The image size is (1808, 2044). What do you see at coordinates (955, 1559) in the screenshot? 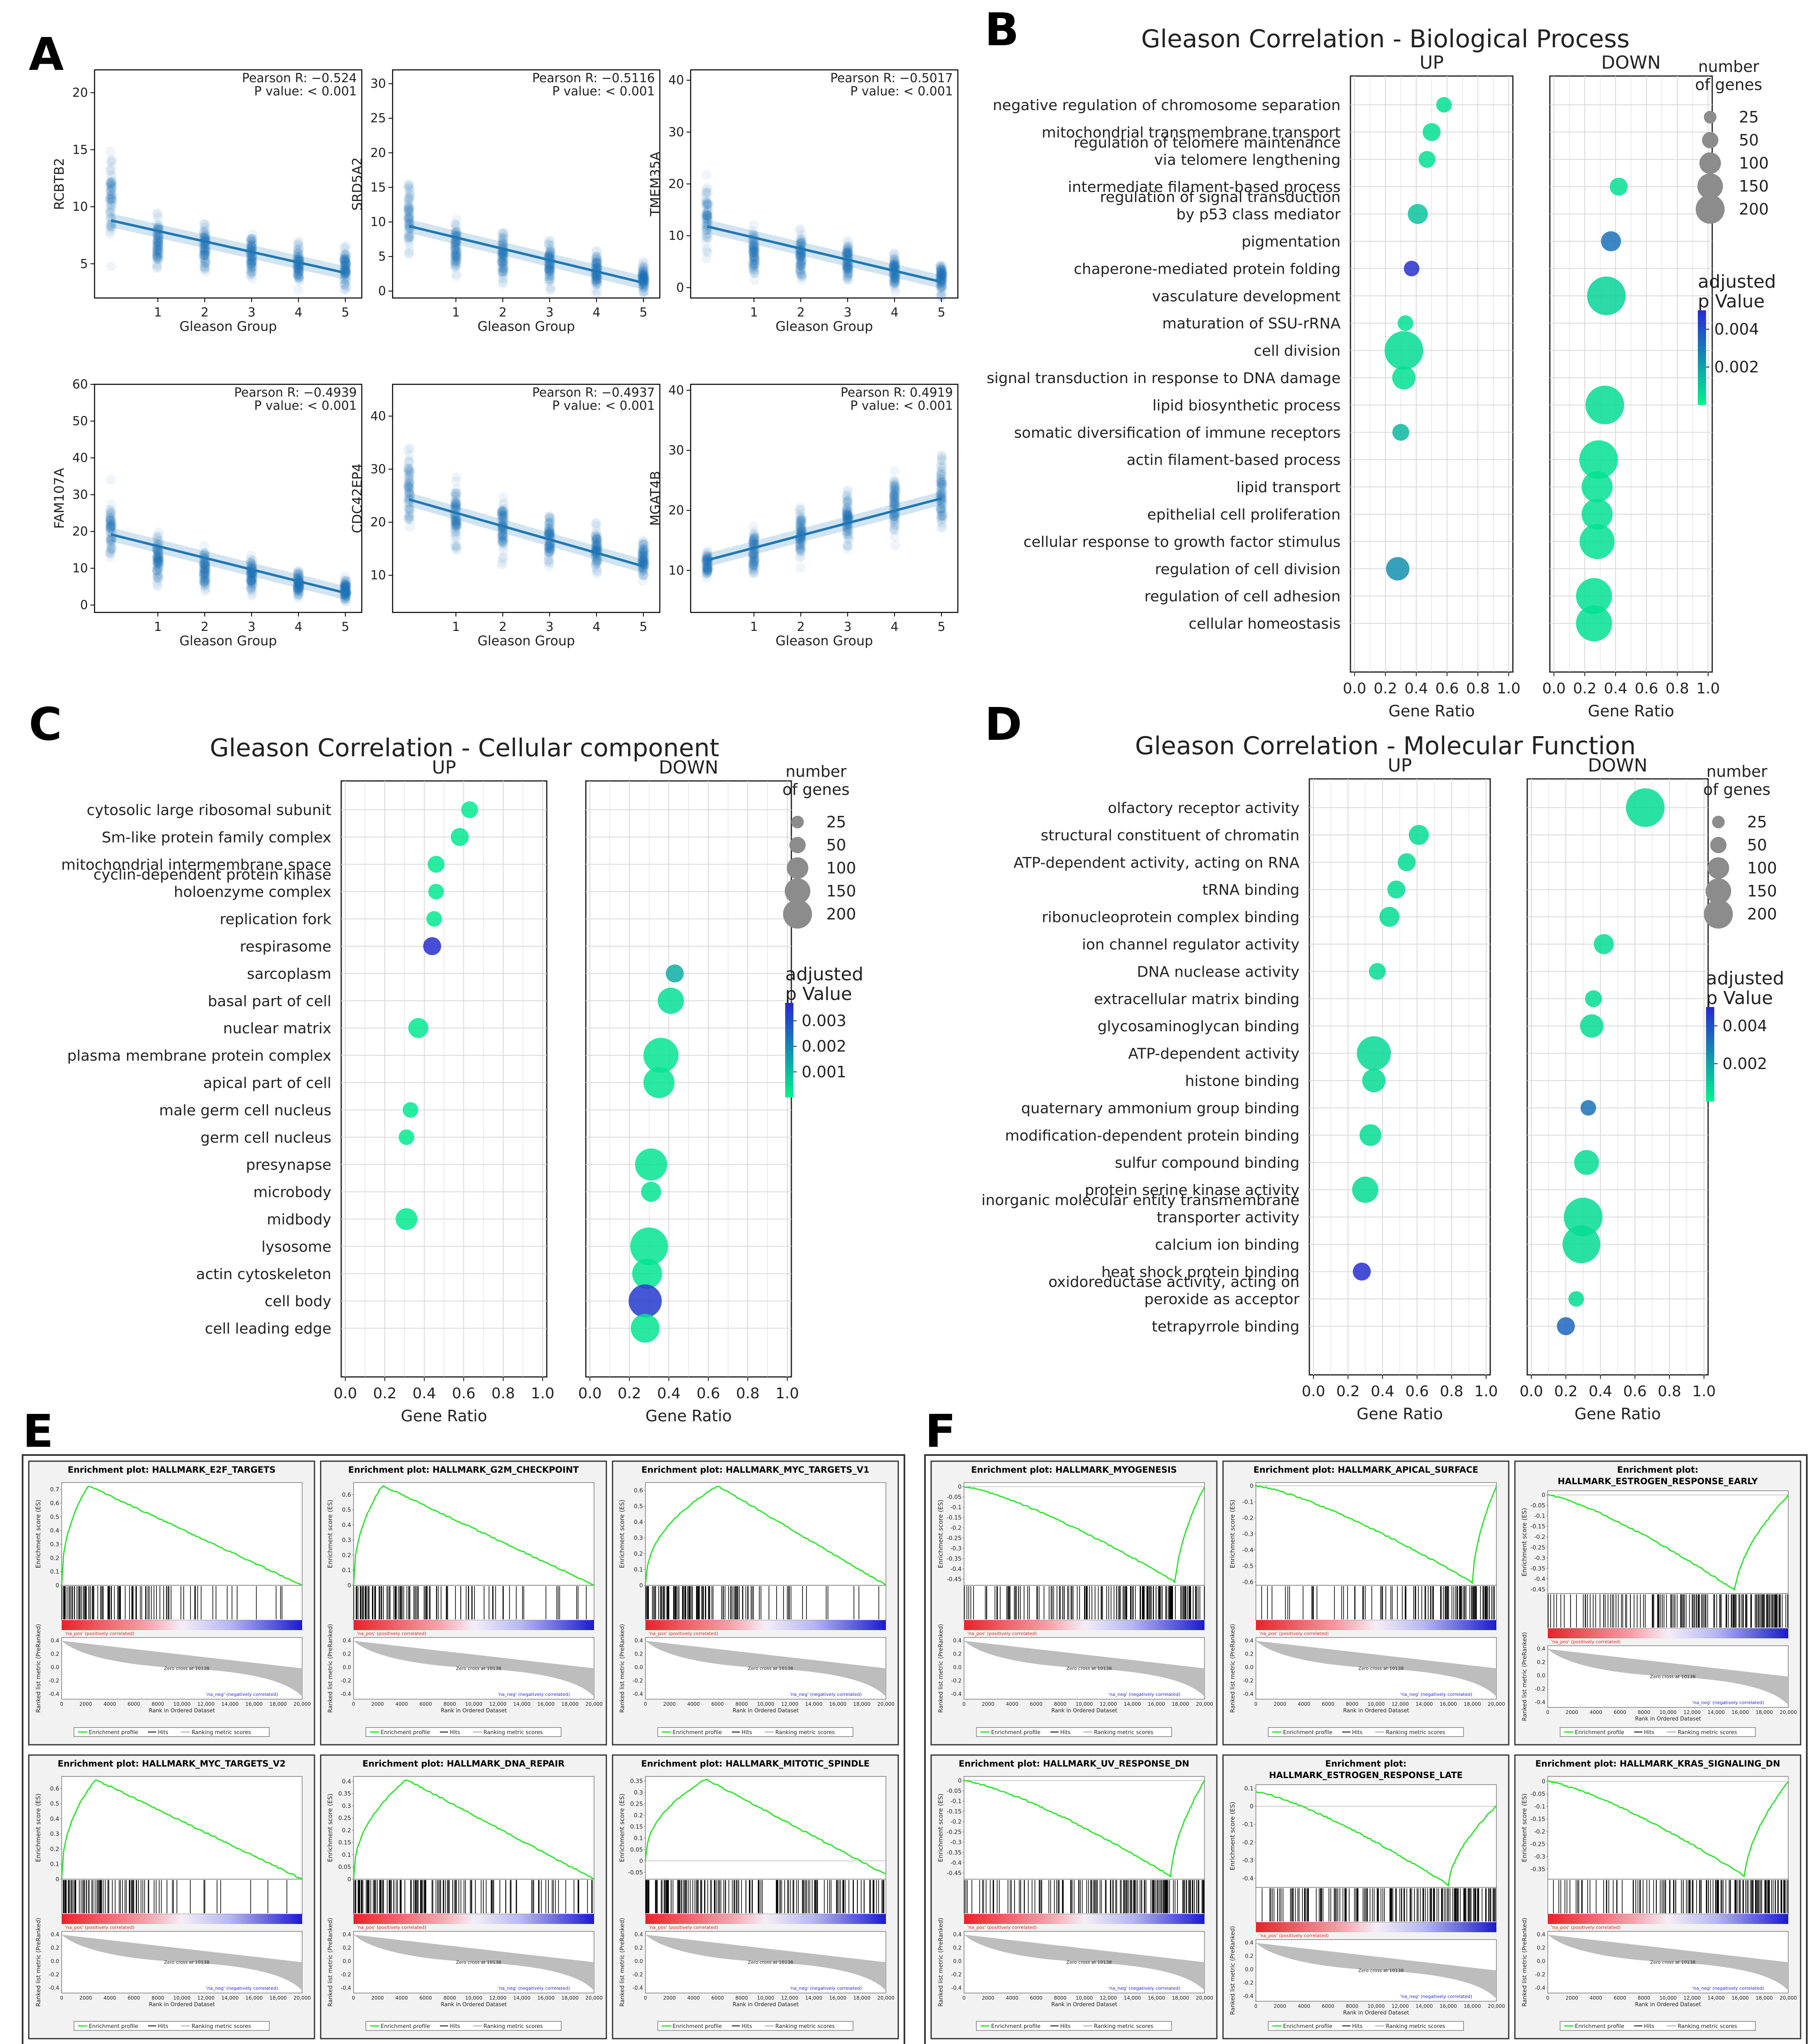
I see `es-y-tick-label: -0.35` at bounding box center [955, 1559].